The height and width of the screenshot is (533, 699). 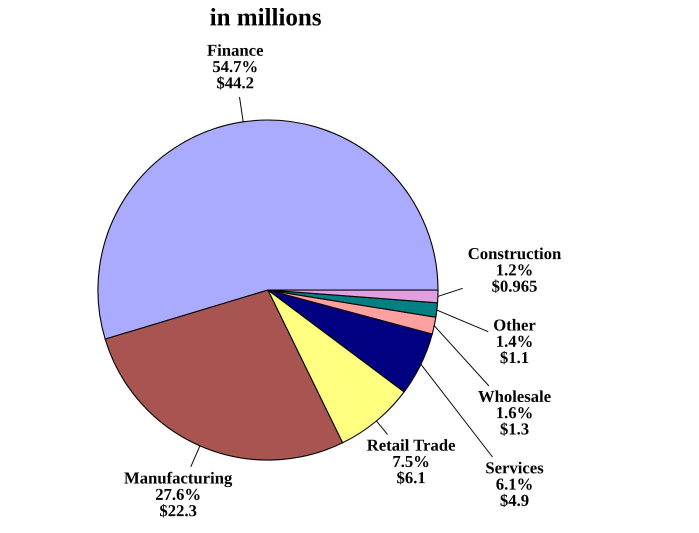 I want to click on slice-label: Other, so click(x=515, y=324).